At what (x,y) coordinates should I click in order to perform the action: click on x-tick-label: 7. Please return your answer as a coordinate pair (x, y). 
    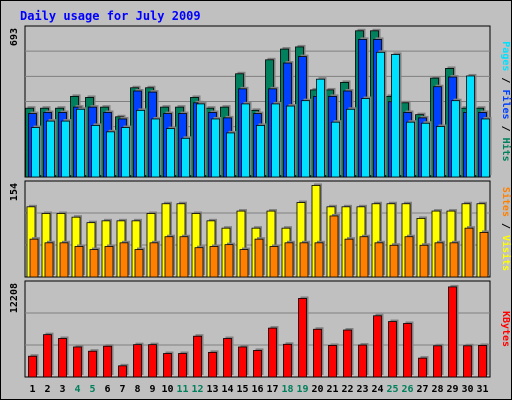
    Looking at the image, I should click on (122, 389).